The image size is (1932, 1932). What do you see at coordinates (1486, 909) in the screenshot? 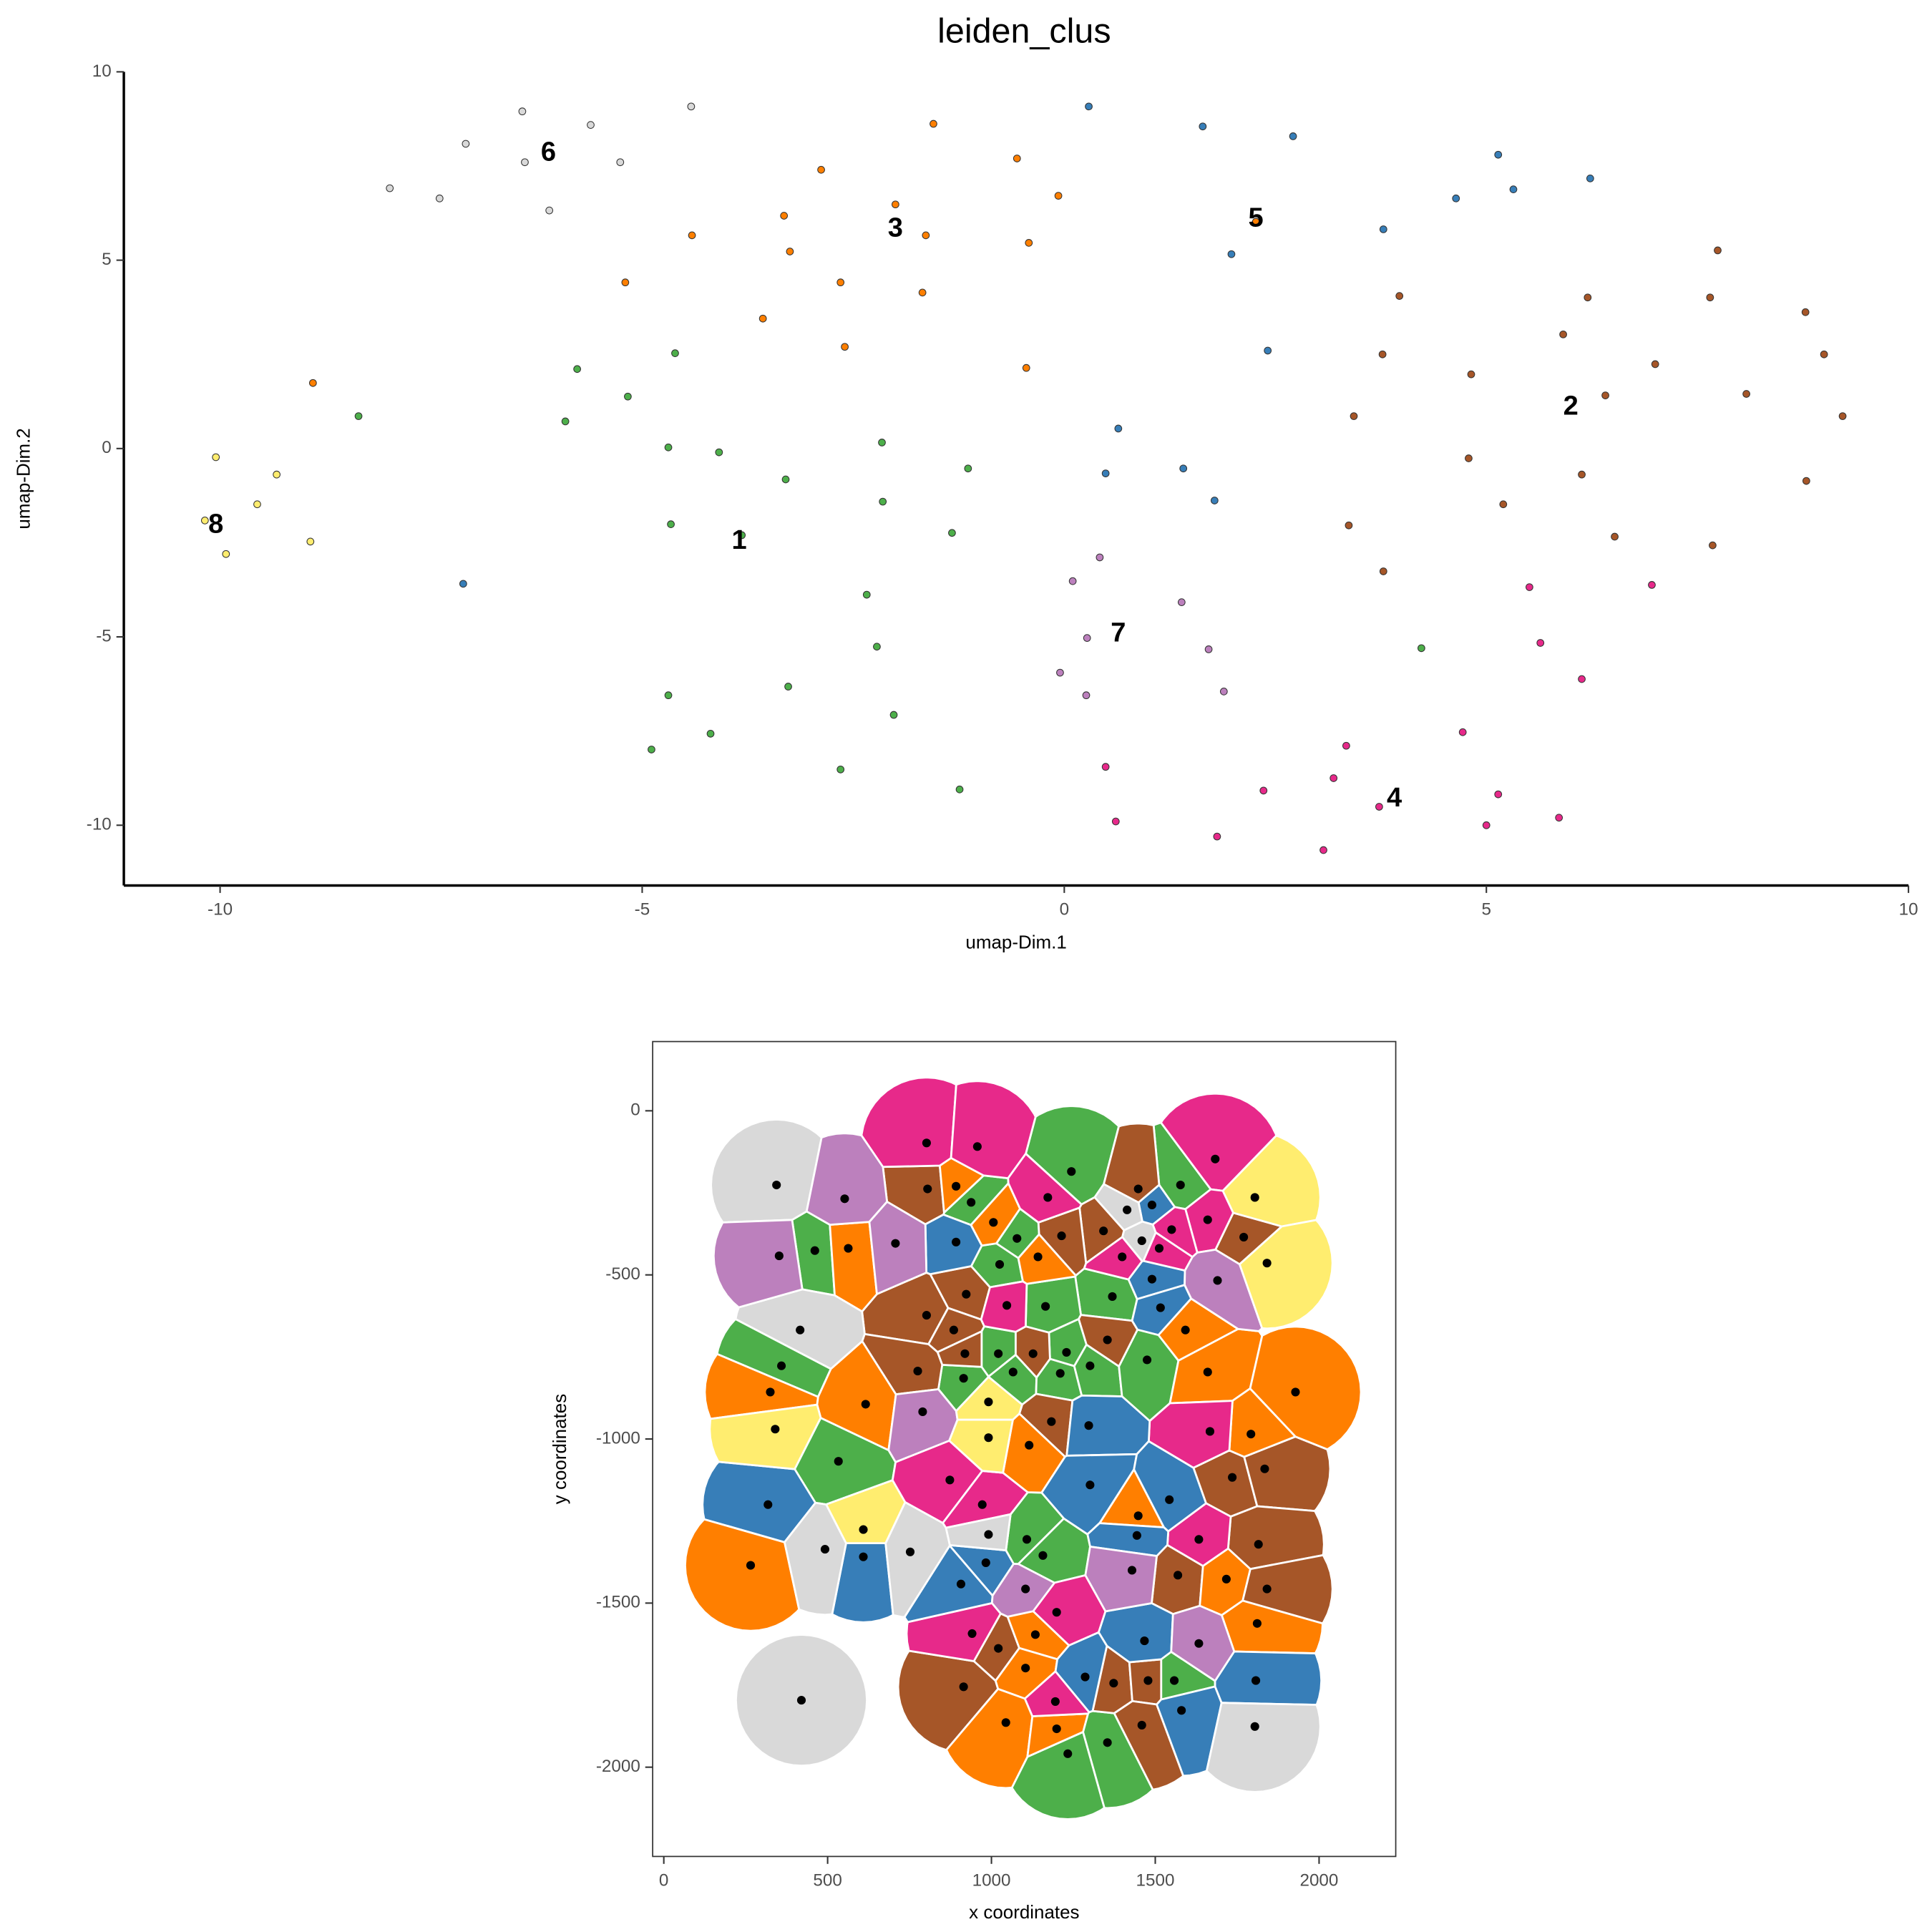
I see `x-tick-label: 5` at bounding box center [1486, 909].